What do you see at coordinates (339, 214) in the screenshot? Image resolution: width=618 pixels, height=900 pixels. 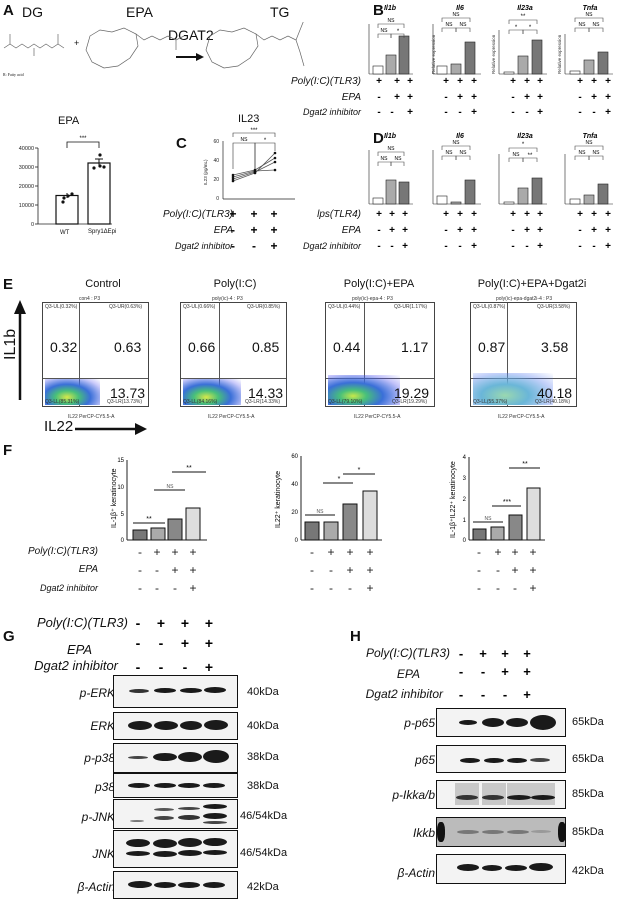 I see `d-row-lps: lps(TLR4)` at bounding box center [339, 214].